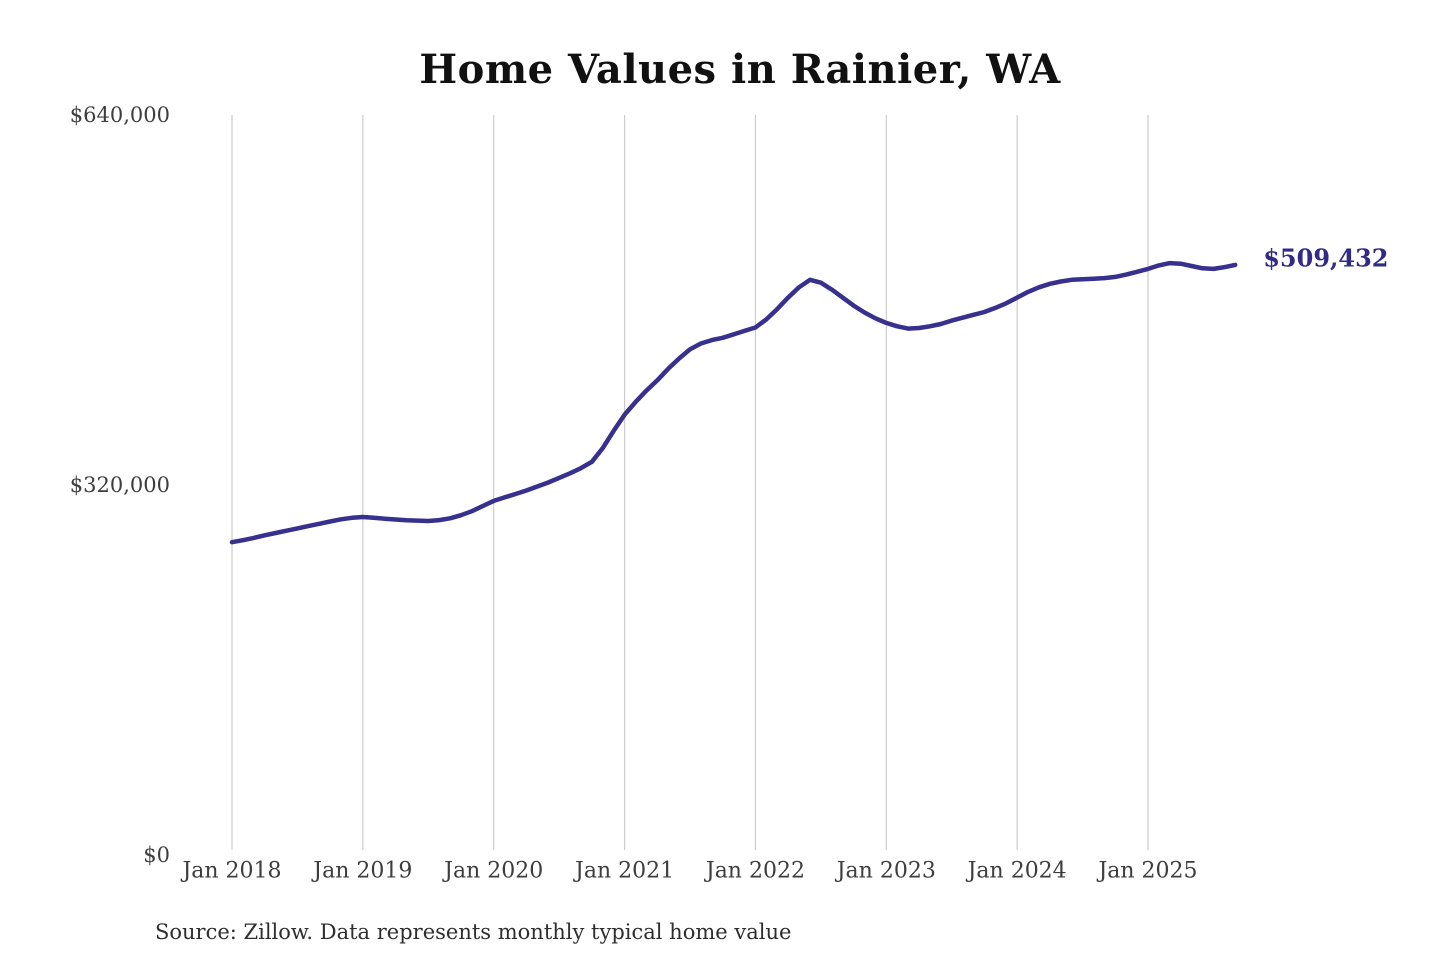  What do you see at coordinates (1326, 258) in the screenshot?
I see `current-value-label: $509,432` at bounding box center [1326, 258].